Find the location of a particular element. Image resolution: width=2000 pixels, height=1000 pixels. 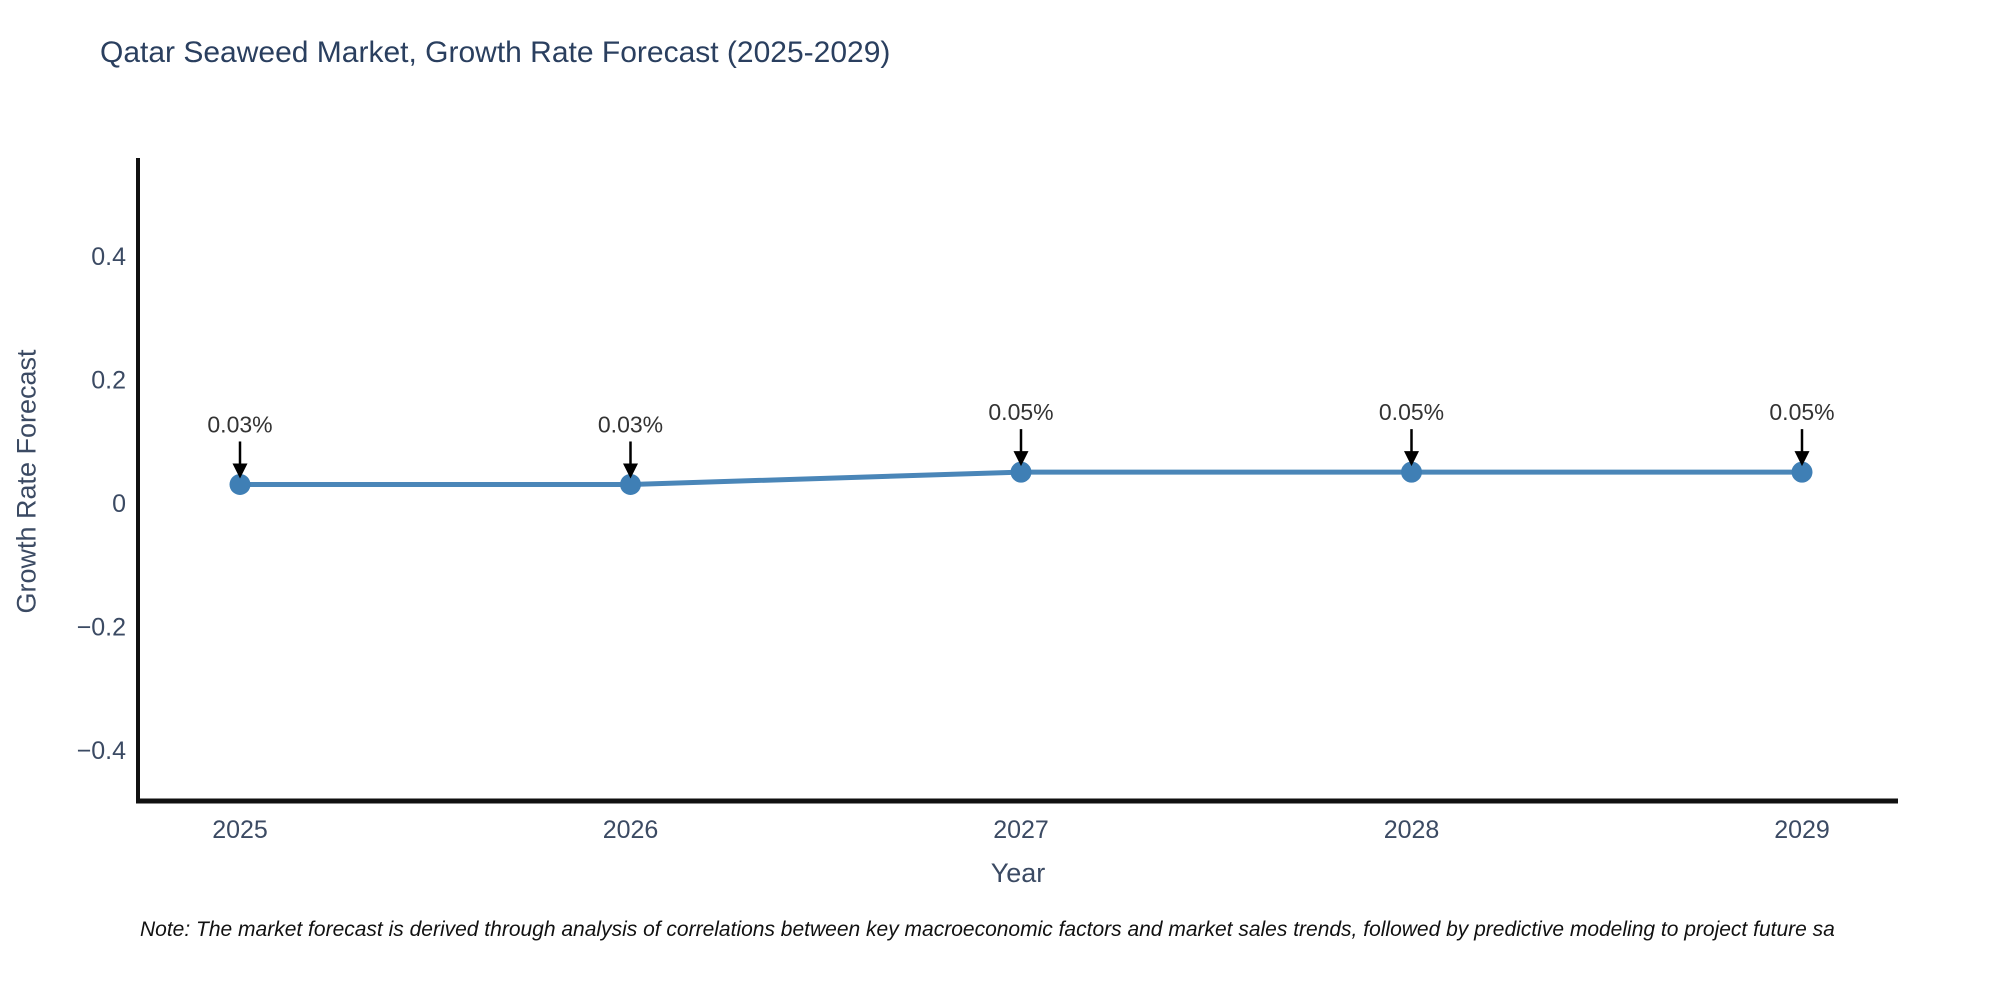

x-tick-label: 2026 is located at coordinates (631, 830).